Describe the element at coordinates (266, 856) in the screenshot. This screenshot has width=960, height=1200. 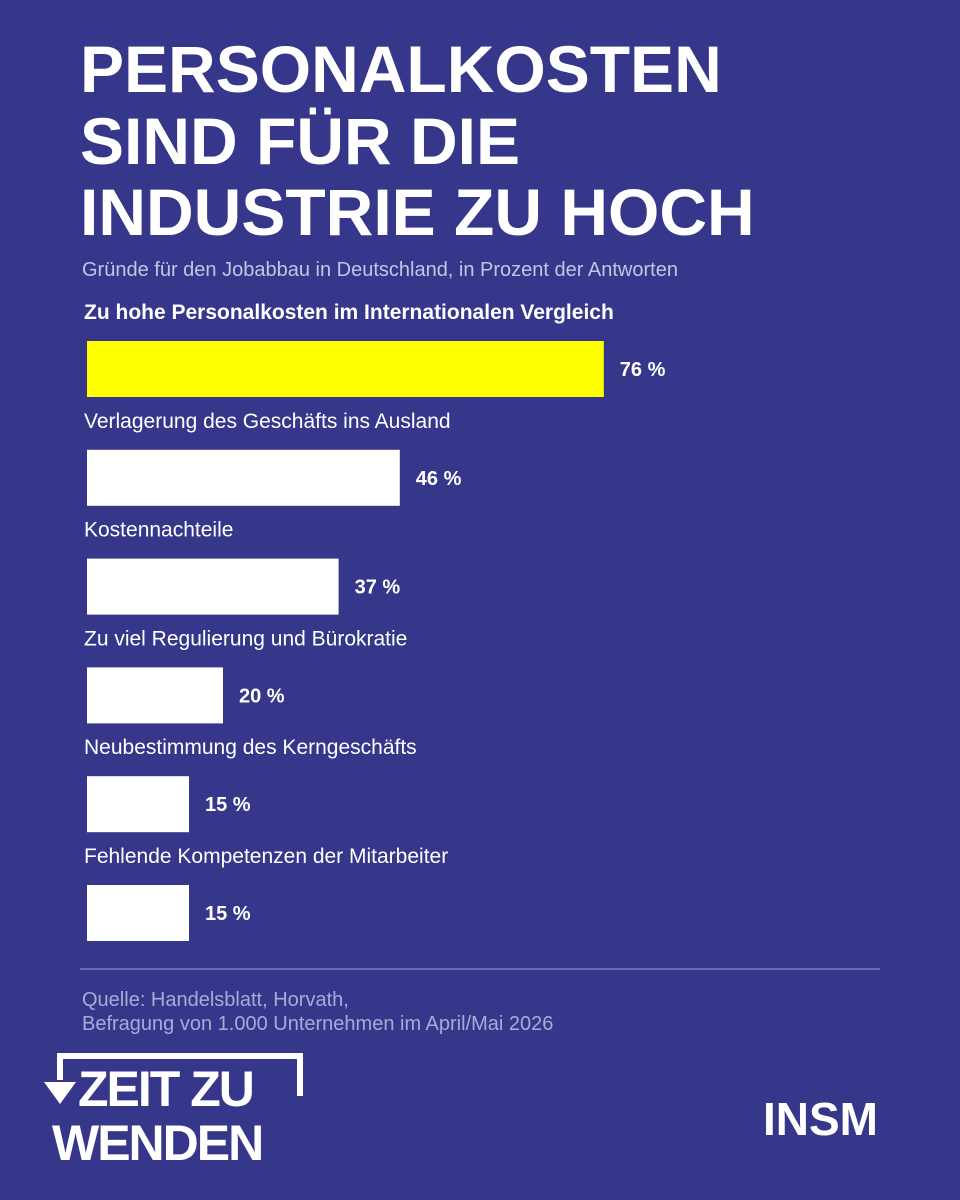
I see `category-label: Fehlende Kompetenzen der Mitarbeiter` at that location.